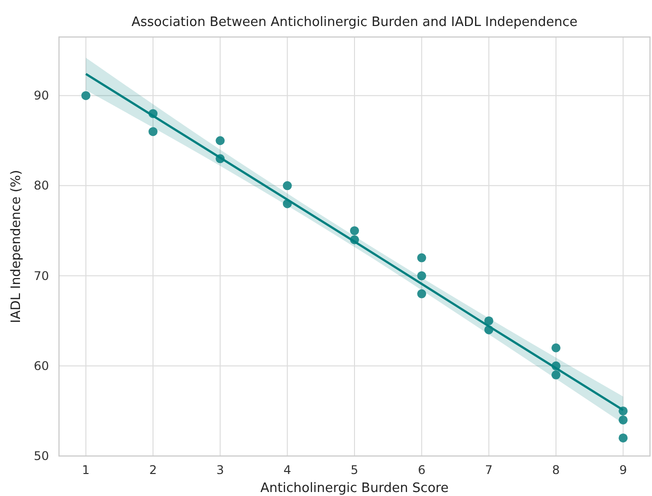 The height and width of the screenshot is (496, 652). I want to click on y-tick-label: 70, so click(41, 275).